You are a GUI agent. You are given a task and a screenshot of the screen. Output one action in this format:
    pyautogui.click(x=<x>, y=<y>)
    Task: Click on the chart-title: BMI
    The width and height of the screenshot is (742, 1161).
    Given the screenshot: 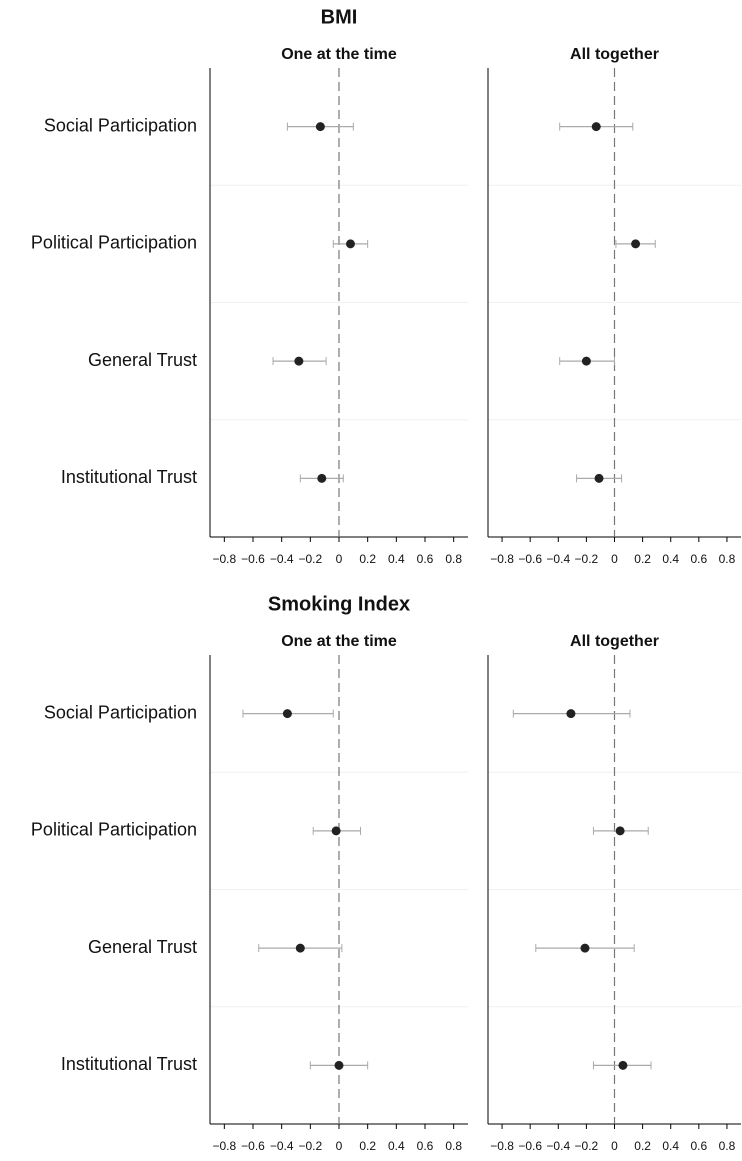 What is the action you would take?
    pyautogui.click(x=339, y=17)
    